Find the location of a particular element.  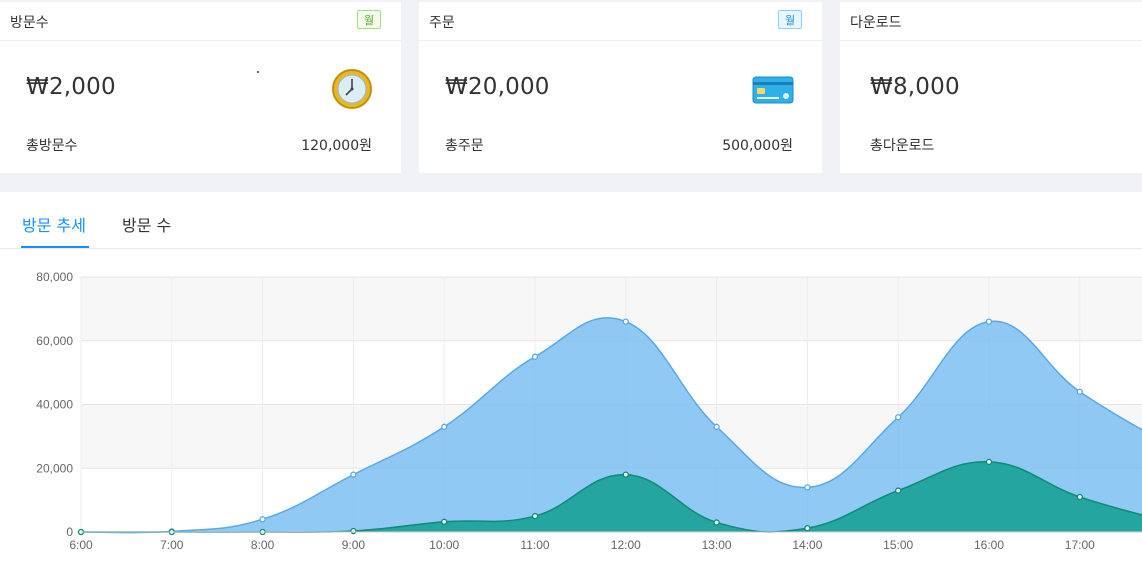

x-tick-label: 6:00 is located at coordinates (81, 545).